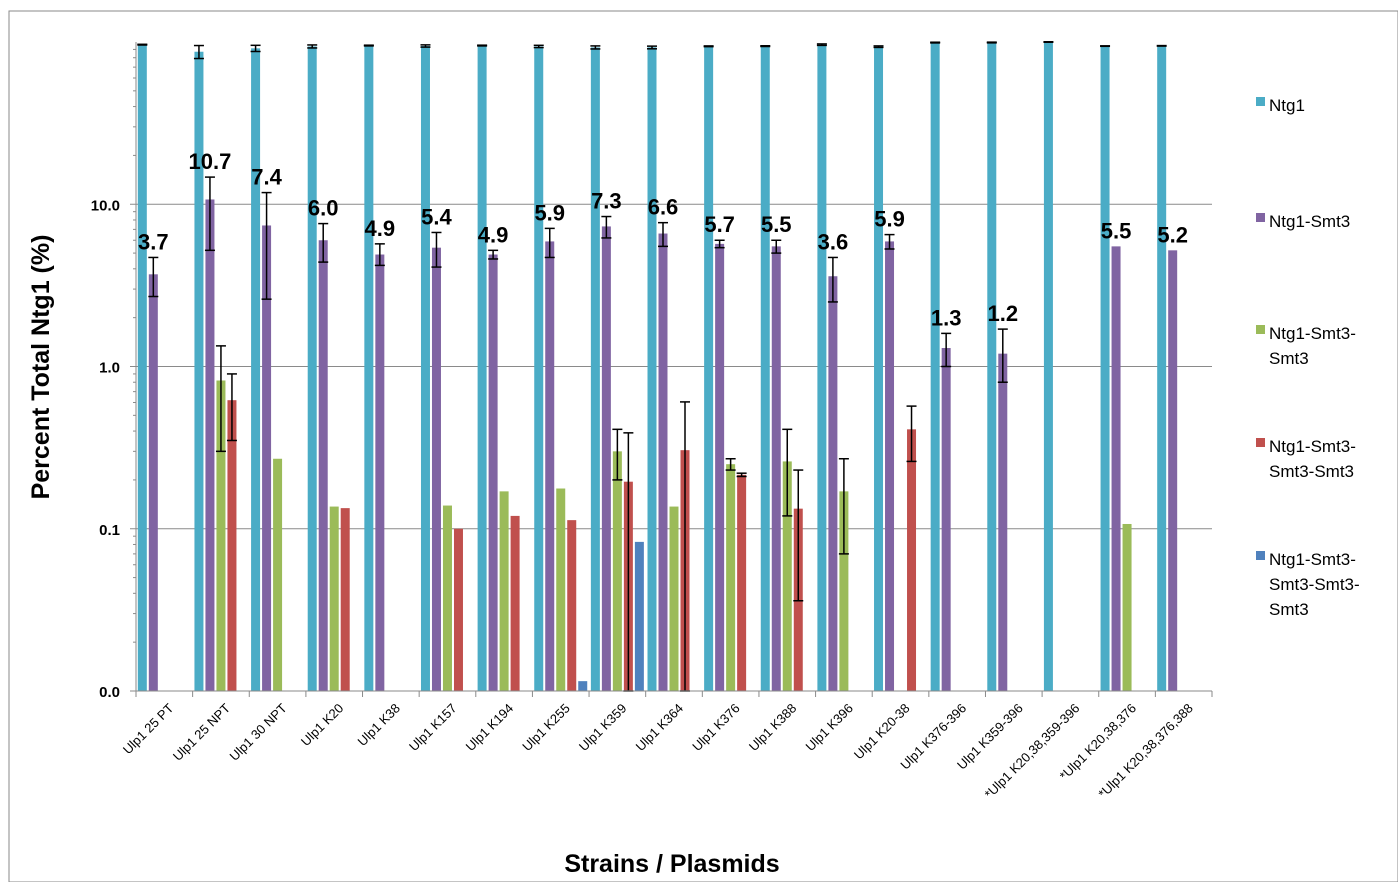 The image size is (1398, 882). I want to click on y-tick-label: 0.1, so click(109, 530).